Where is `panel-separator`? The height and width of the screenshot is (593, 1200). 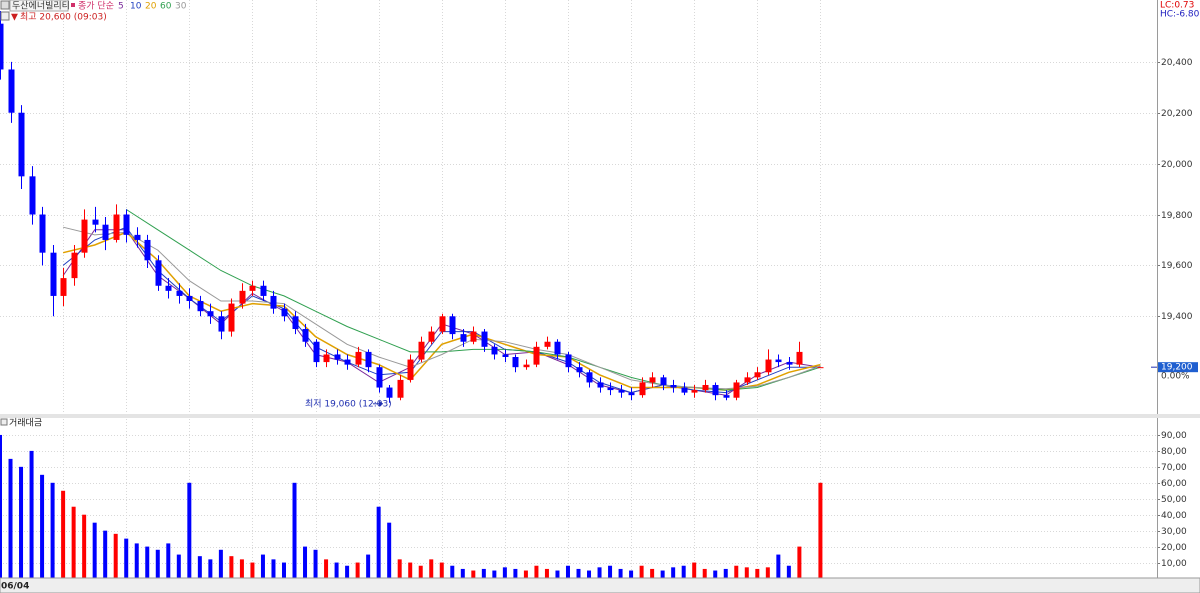 panel-separator is located at coordinates (600, 416).